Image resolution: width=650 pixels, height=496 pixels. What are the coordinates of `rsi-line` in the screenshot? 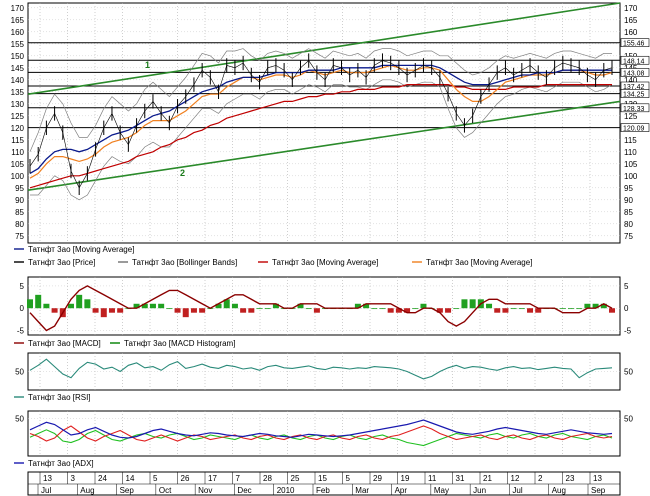 It's located at (321, 369).